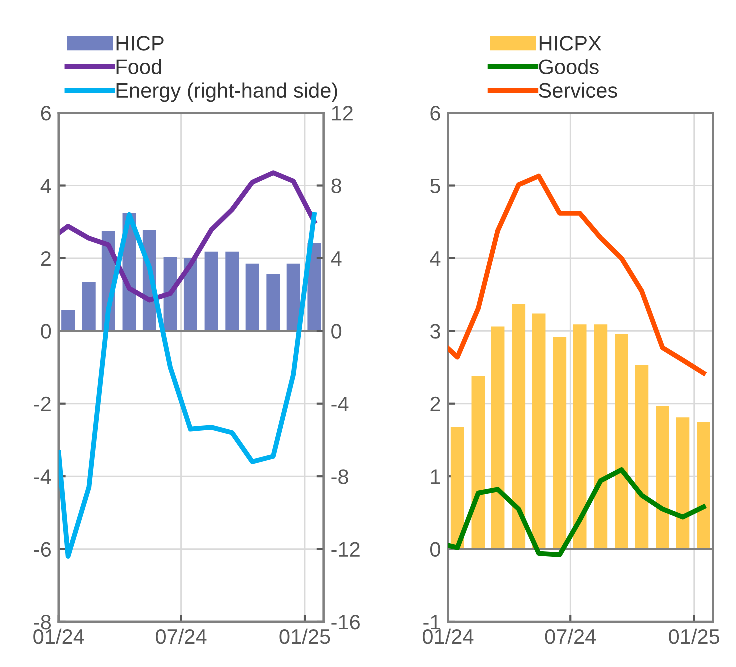 This screenshot has height=667, width=736. Describe the element at coordinates (569, 66) in the screenshot. I see `legend-label: Goods` at that location.